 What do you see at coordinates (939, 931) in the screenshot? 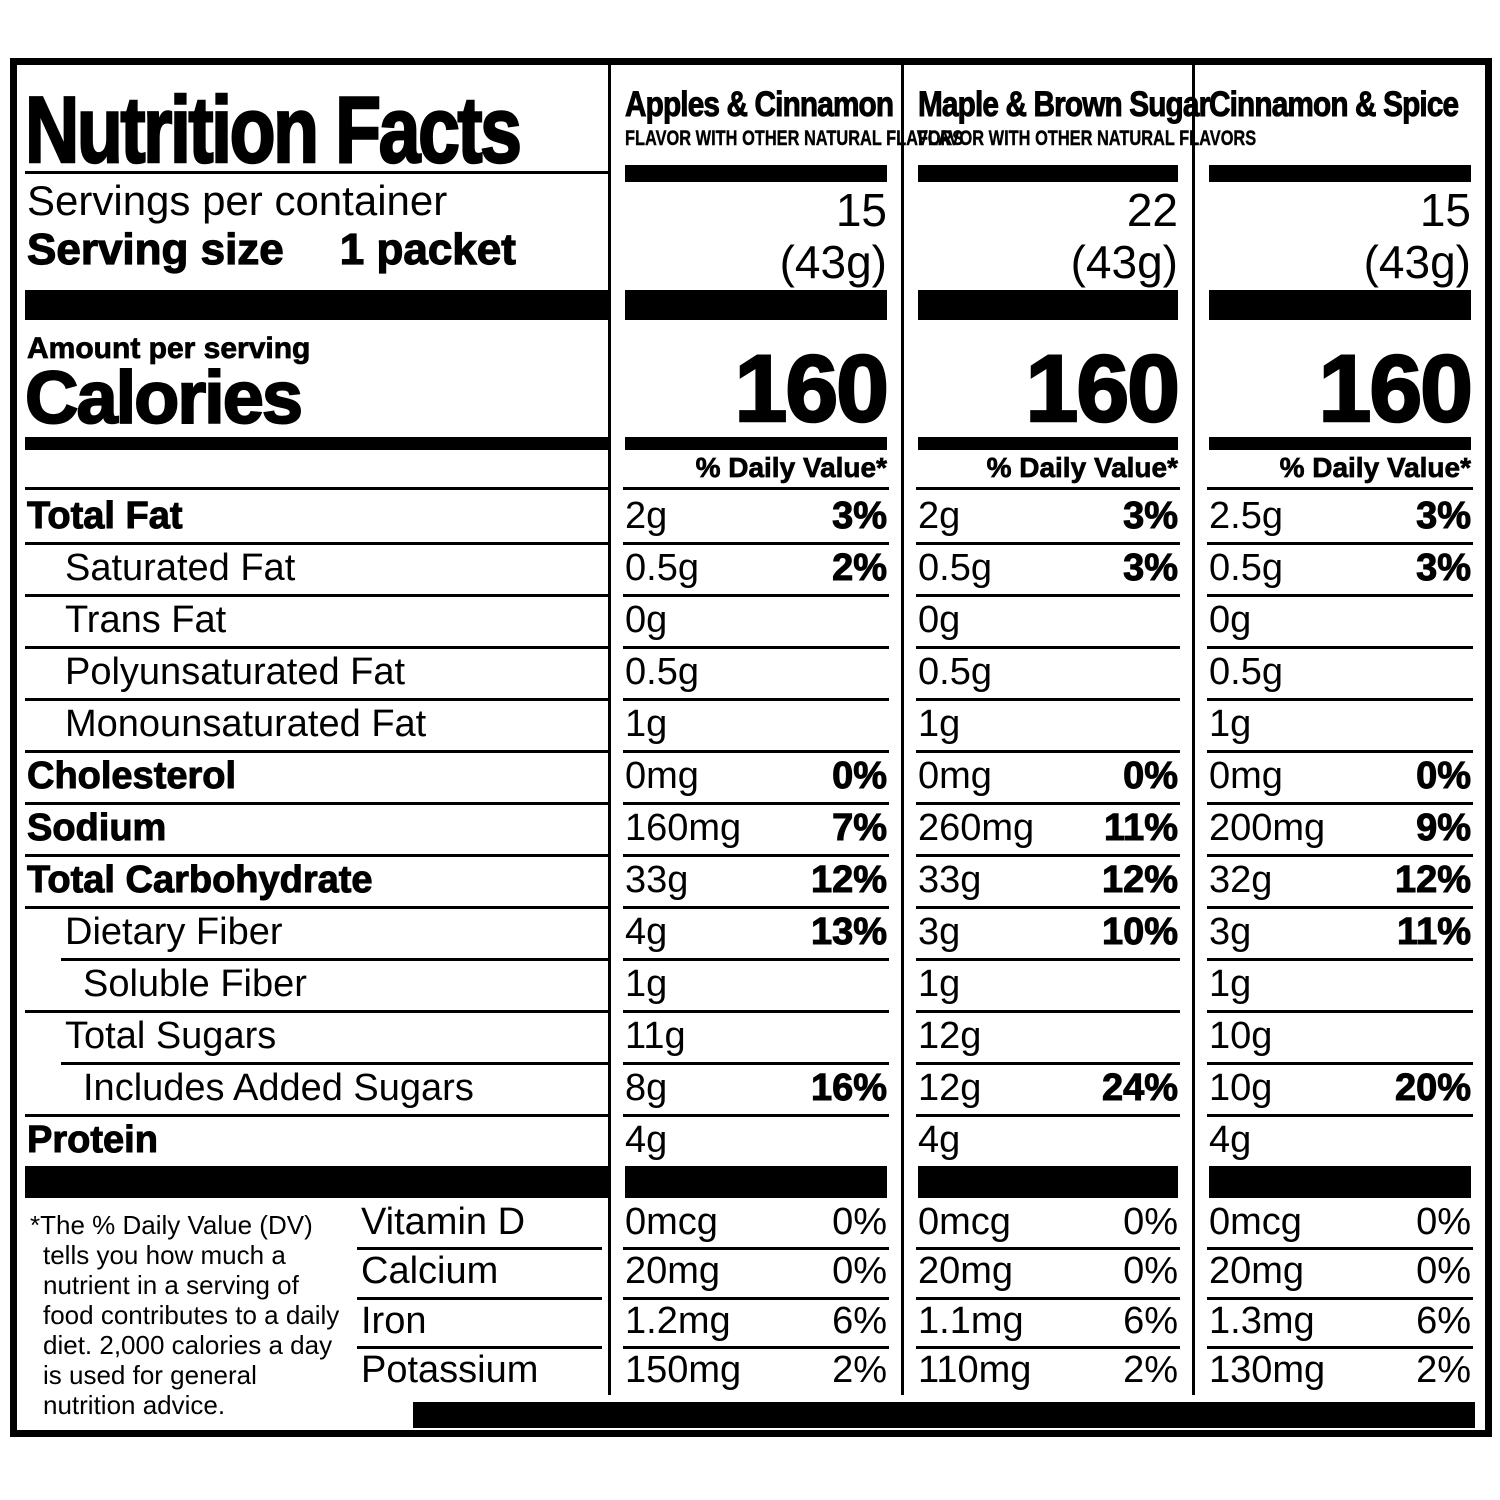
I see `nutrient-amount: 3g` at bounding box center [939, 931].